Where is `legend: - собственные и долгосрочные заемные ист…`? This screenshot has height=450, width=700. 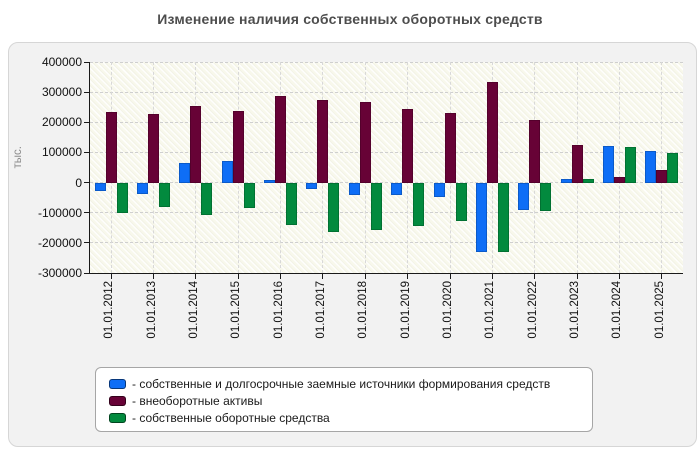 legend: - собственные и долгосрочные заемные ист… is located at coordinates (344, 399).